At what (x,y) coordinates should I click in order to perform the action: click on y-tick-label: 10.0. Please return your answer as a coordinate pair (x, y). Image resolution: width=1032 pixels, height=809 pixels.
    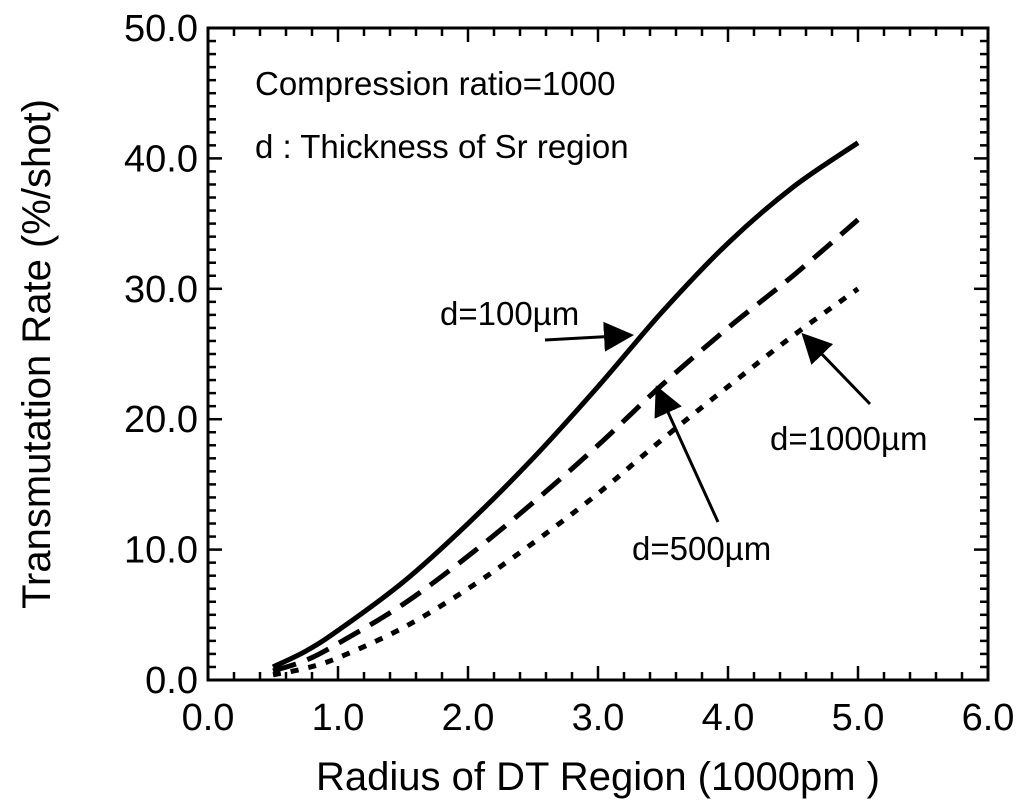
    Looking at the image, I should click on (161, 551).